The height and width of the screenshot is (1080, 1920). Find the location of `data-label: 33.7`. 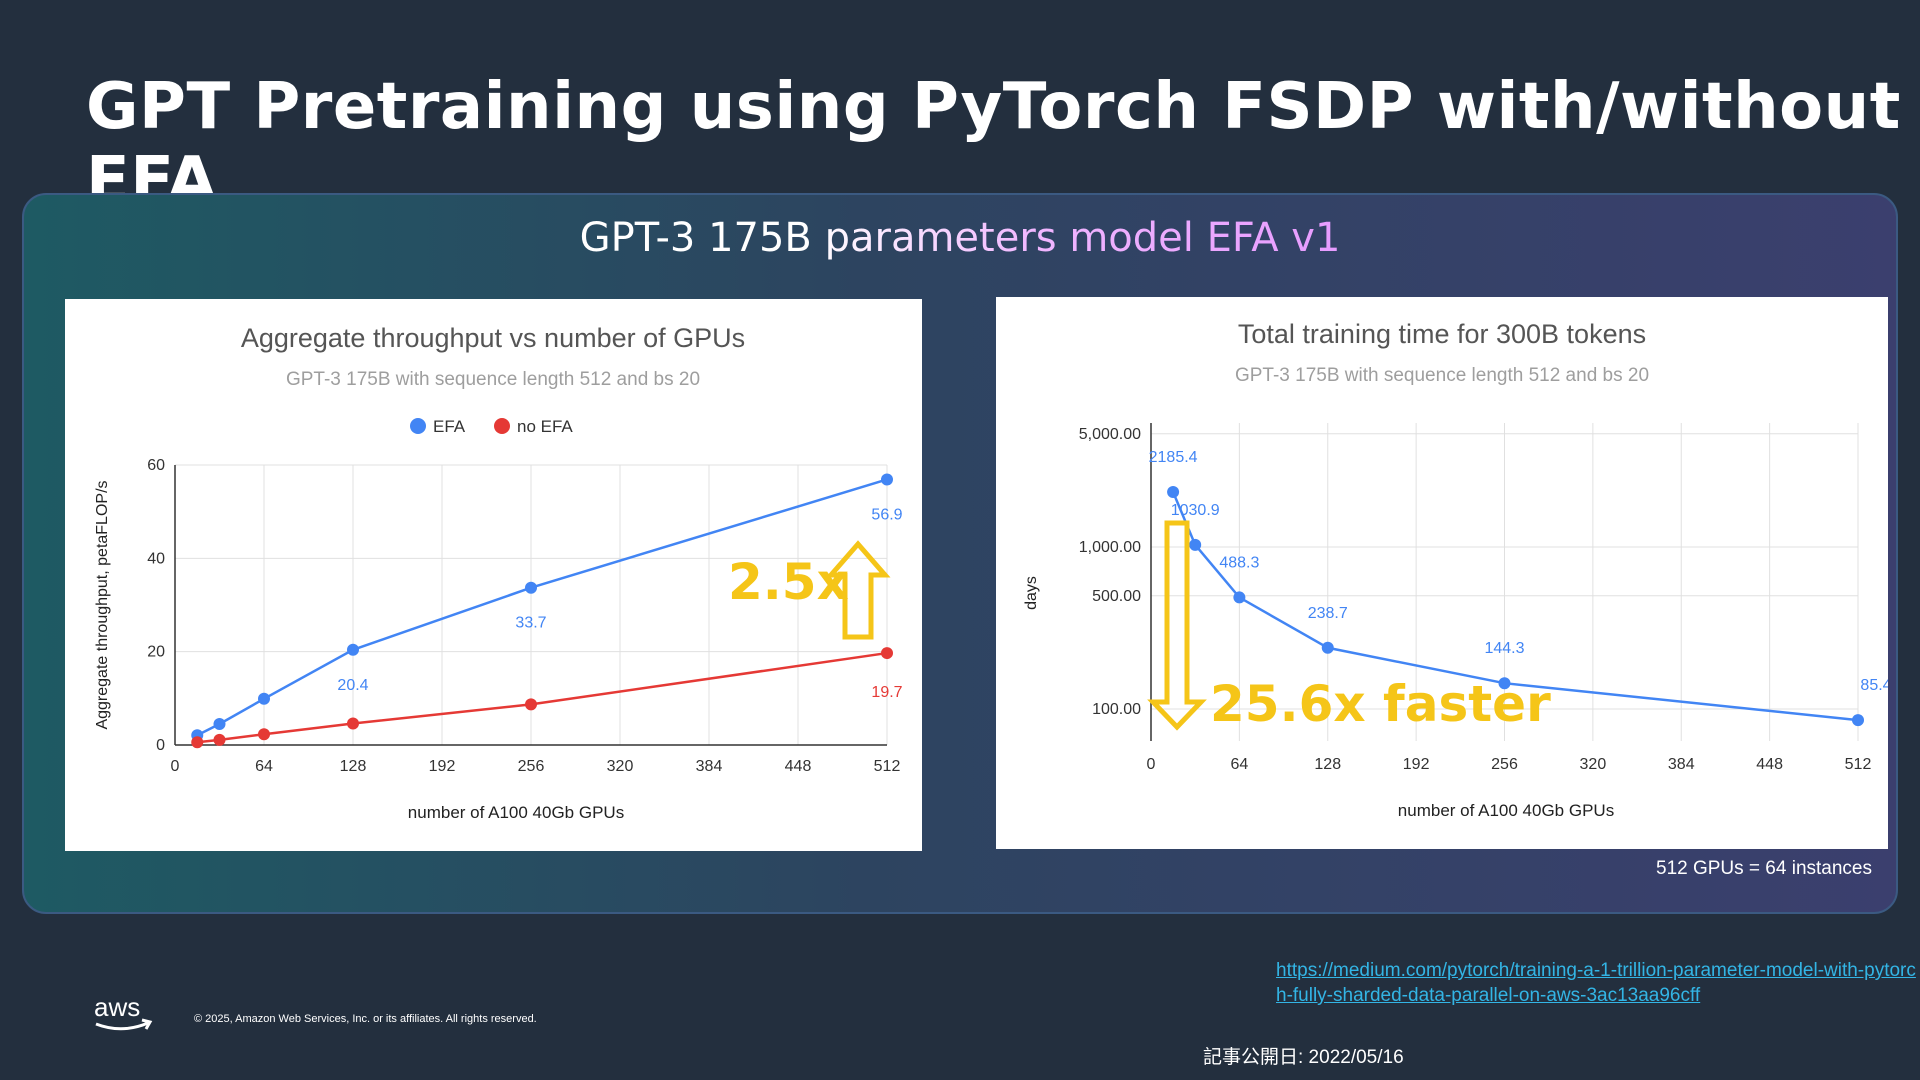

data-label: 33.7 is located at coordinates (530, 623).